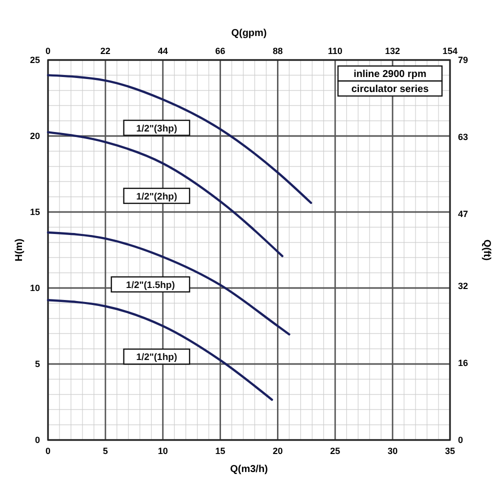 This screenshot has height=500, width=500. Describe the element at coordinates (335, 451) in the screenshot. I see `x-tick-label: 25` at that location.